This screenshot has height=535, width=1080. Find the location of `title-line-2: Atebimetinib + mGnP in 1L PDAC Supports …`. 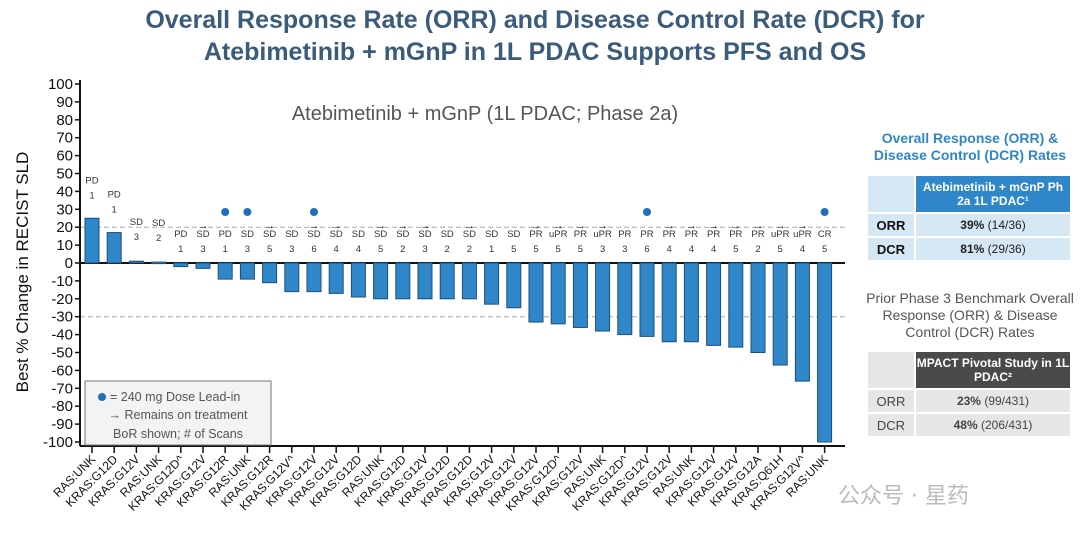

title-line-2: Atebimetinib + mGnP in 1L PDAC Supports … is located at coordinates (535, 52).